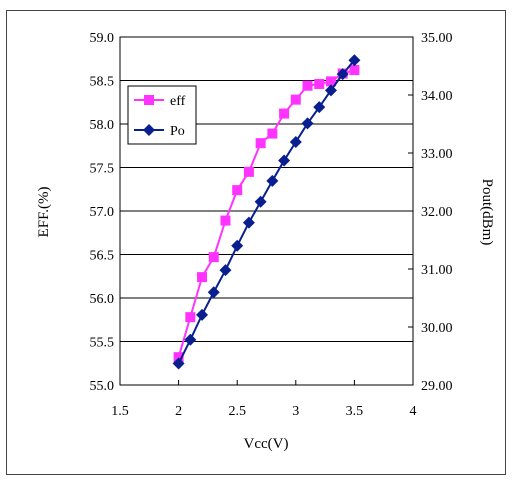  Describe the element at coordinates (102, 212) in the screenshot. I see `y-tick-label: 57.0` at that location.